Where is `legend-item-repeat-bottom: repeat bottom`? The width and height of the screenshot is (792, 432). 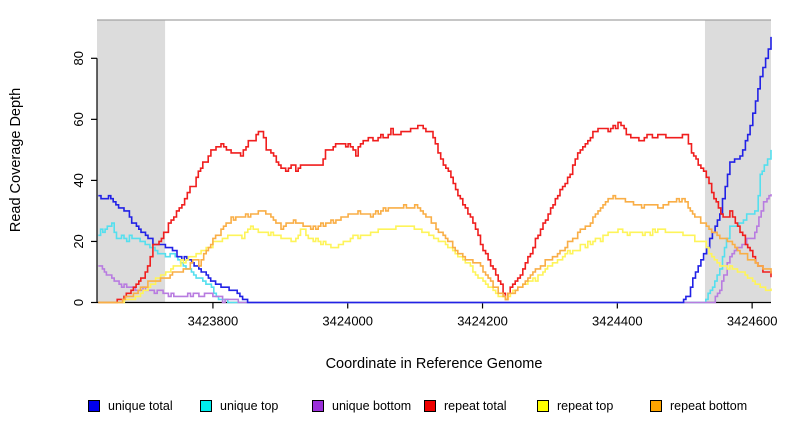 legend-item-repeat-bottom: repeat bottom is located at coordinates (698, 406).